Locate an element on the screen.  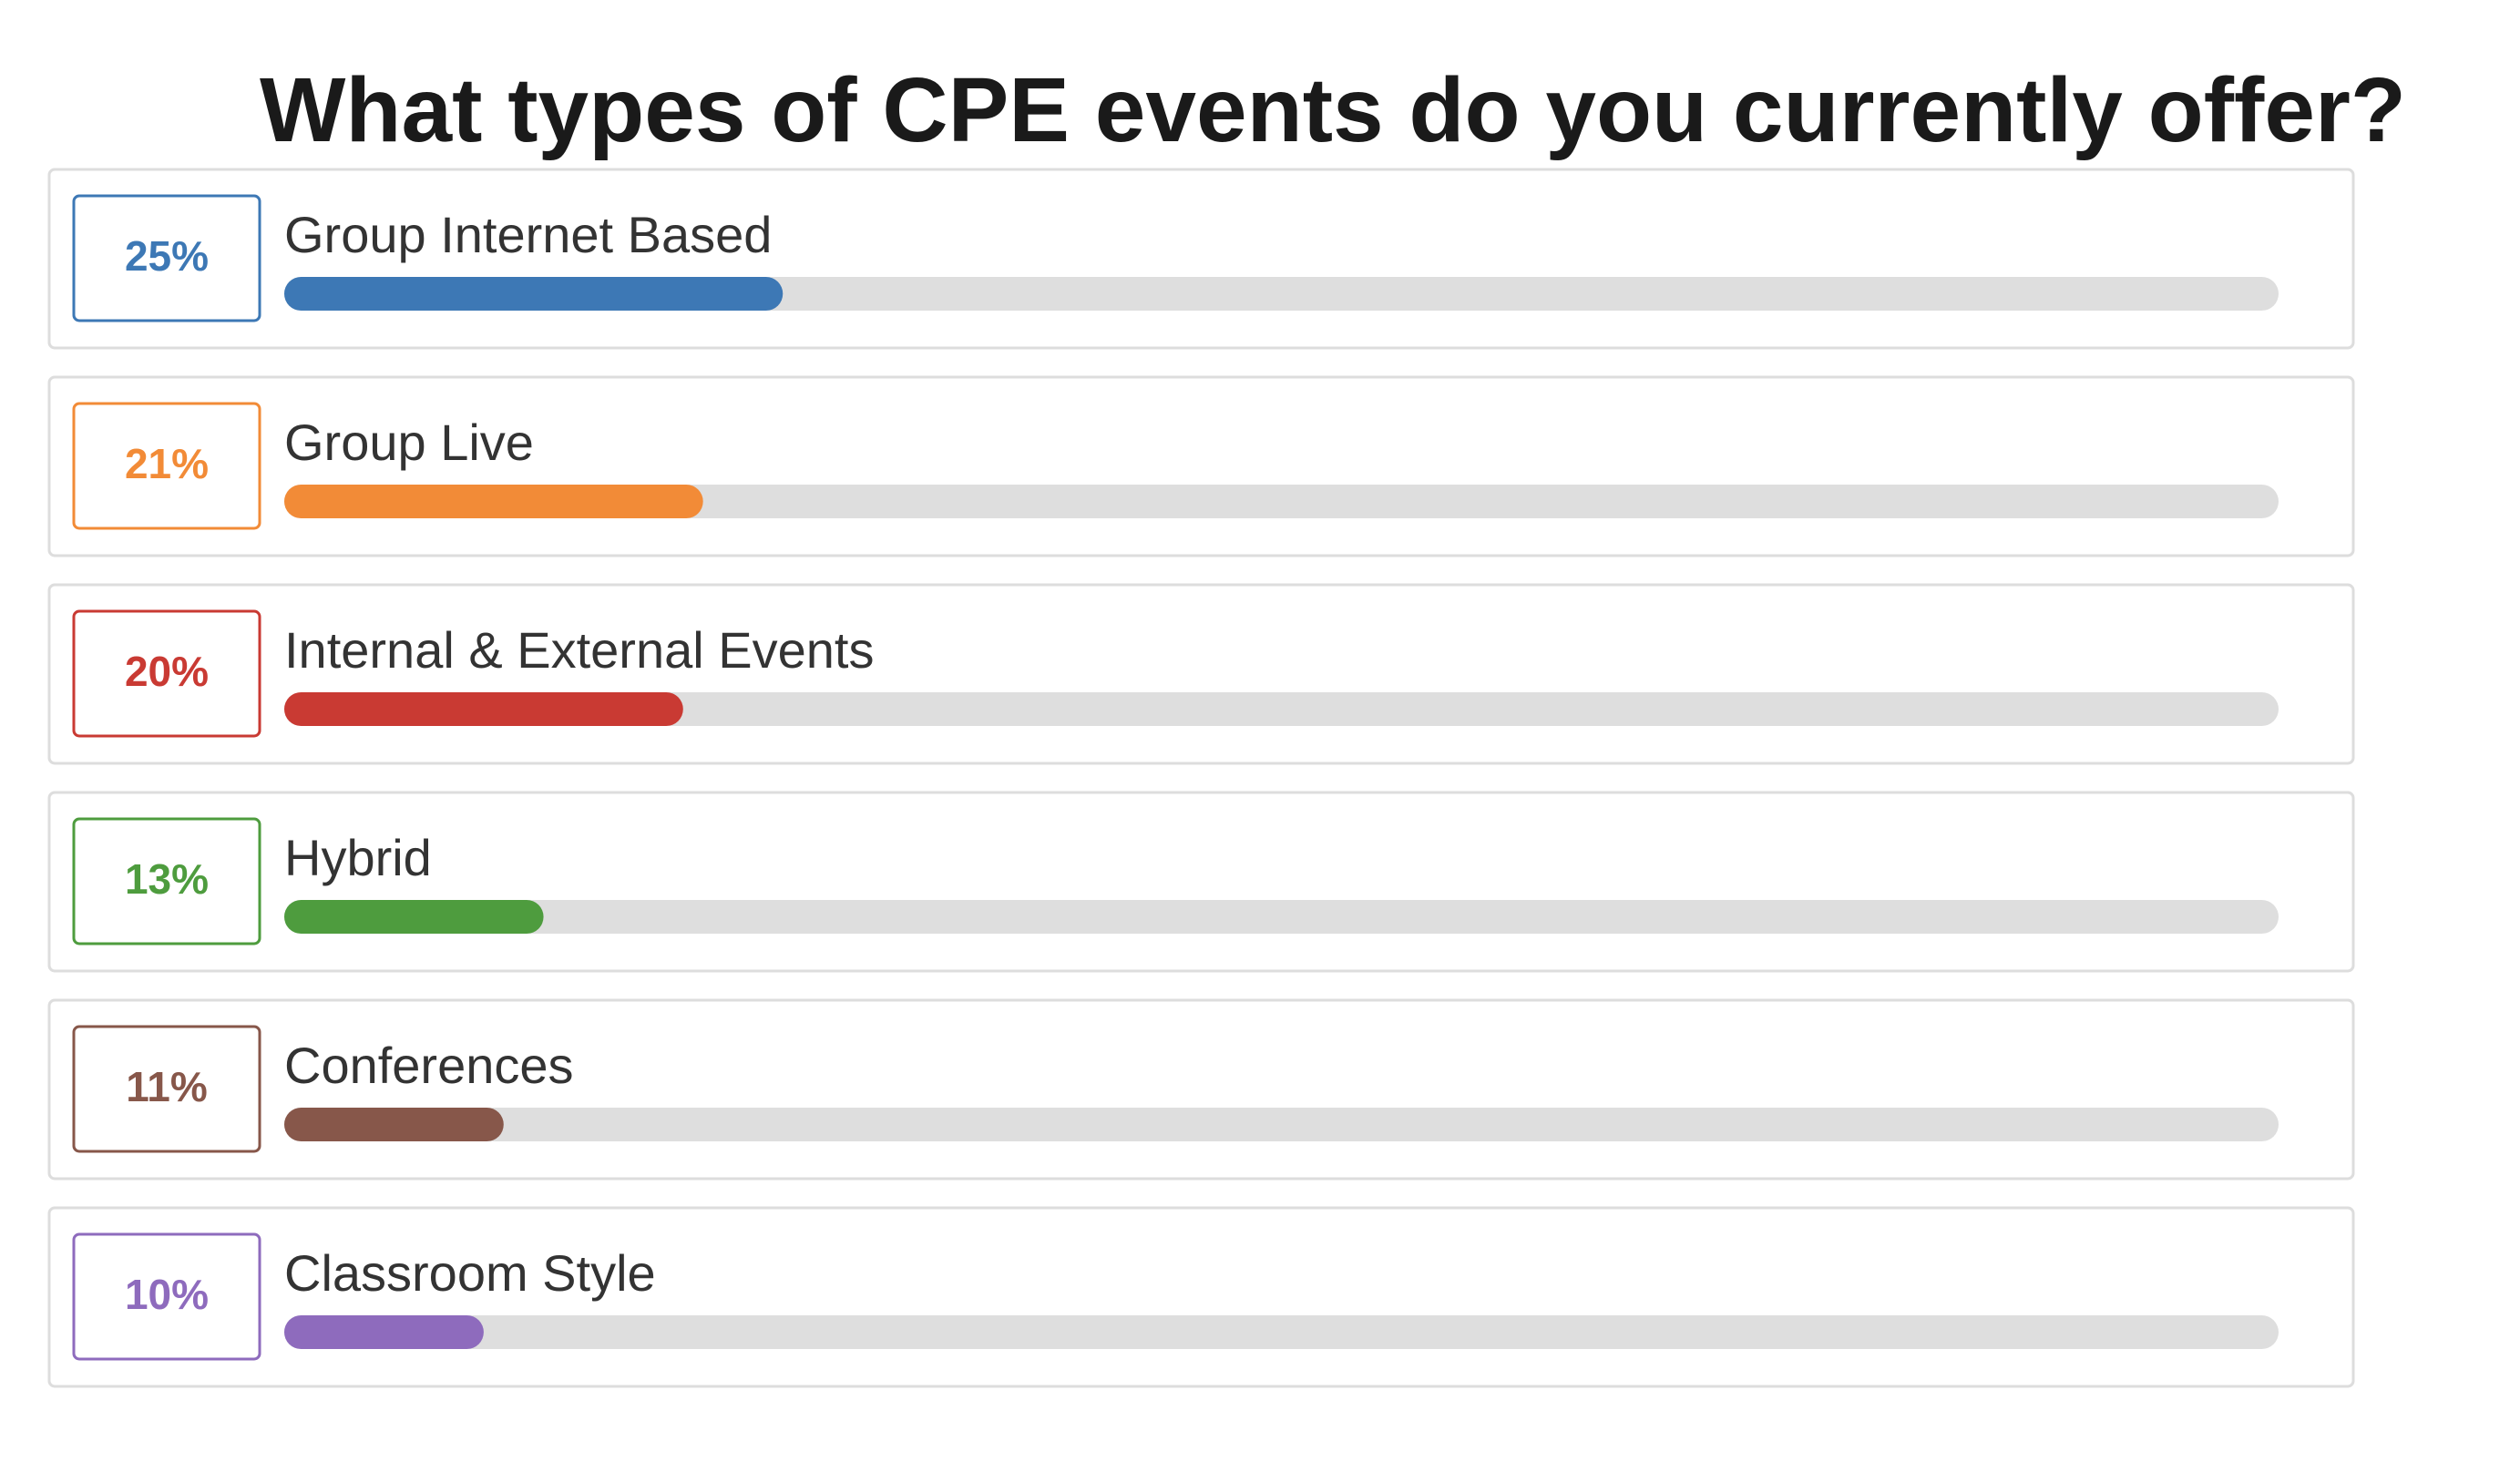
category-label: Classroom Style is located at coordinates (470, 1273).